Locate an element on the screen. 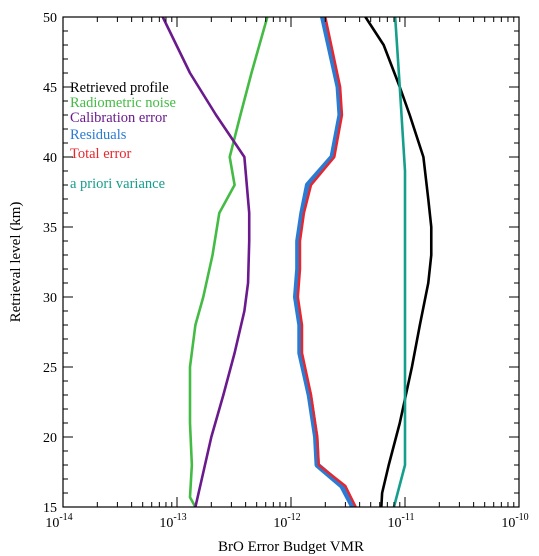 This screenshot has height=556, width=539. series-line-a-priori-variance is located at coordinates (399, 262).